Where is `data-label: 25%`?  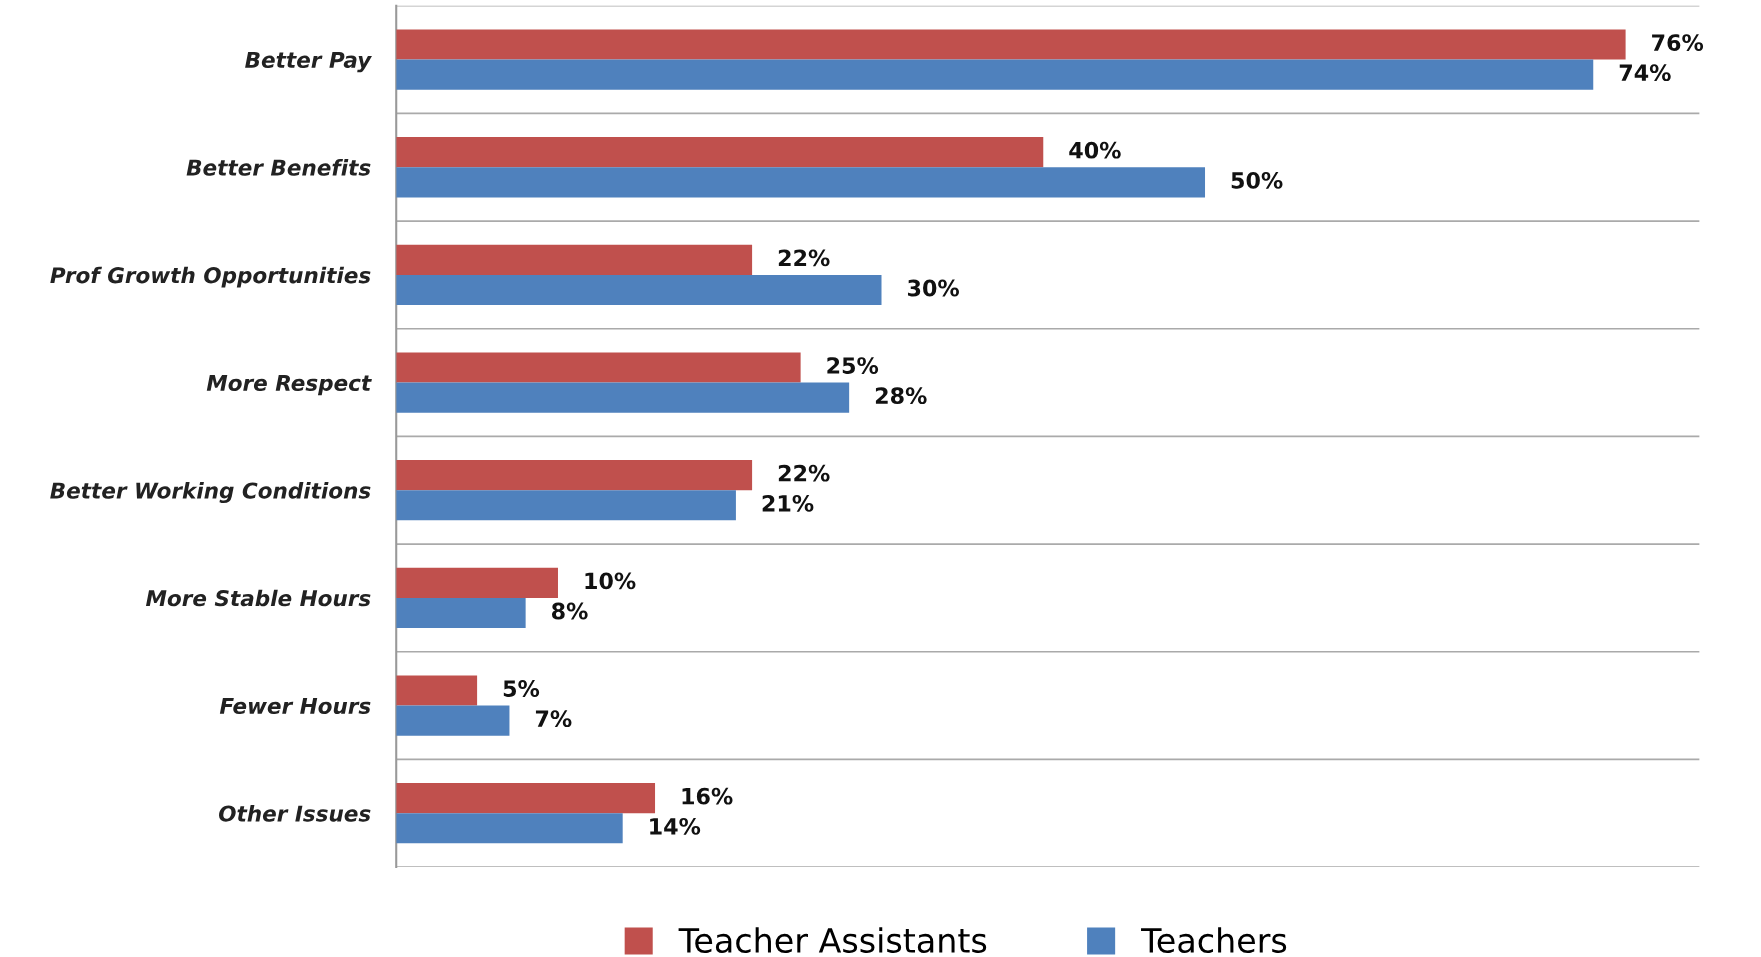
data-label: 25% is located at coordinates (853, 365).